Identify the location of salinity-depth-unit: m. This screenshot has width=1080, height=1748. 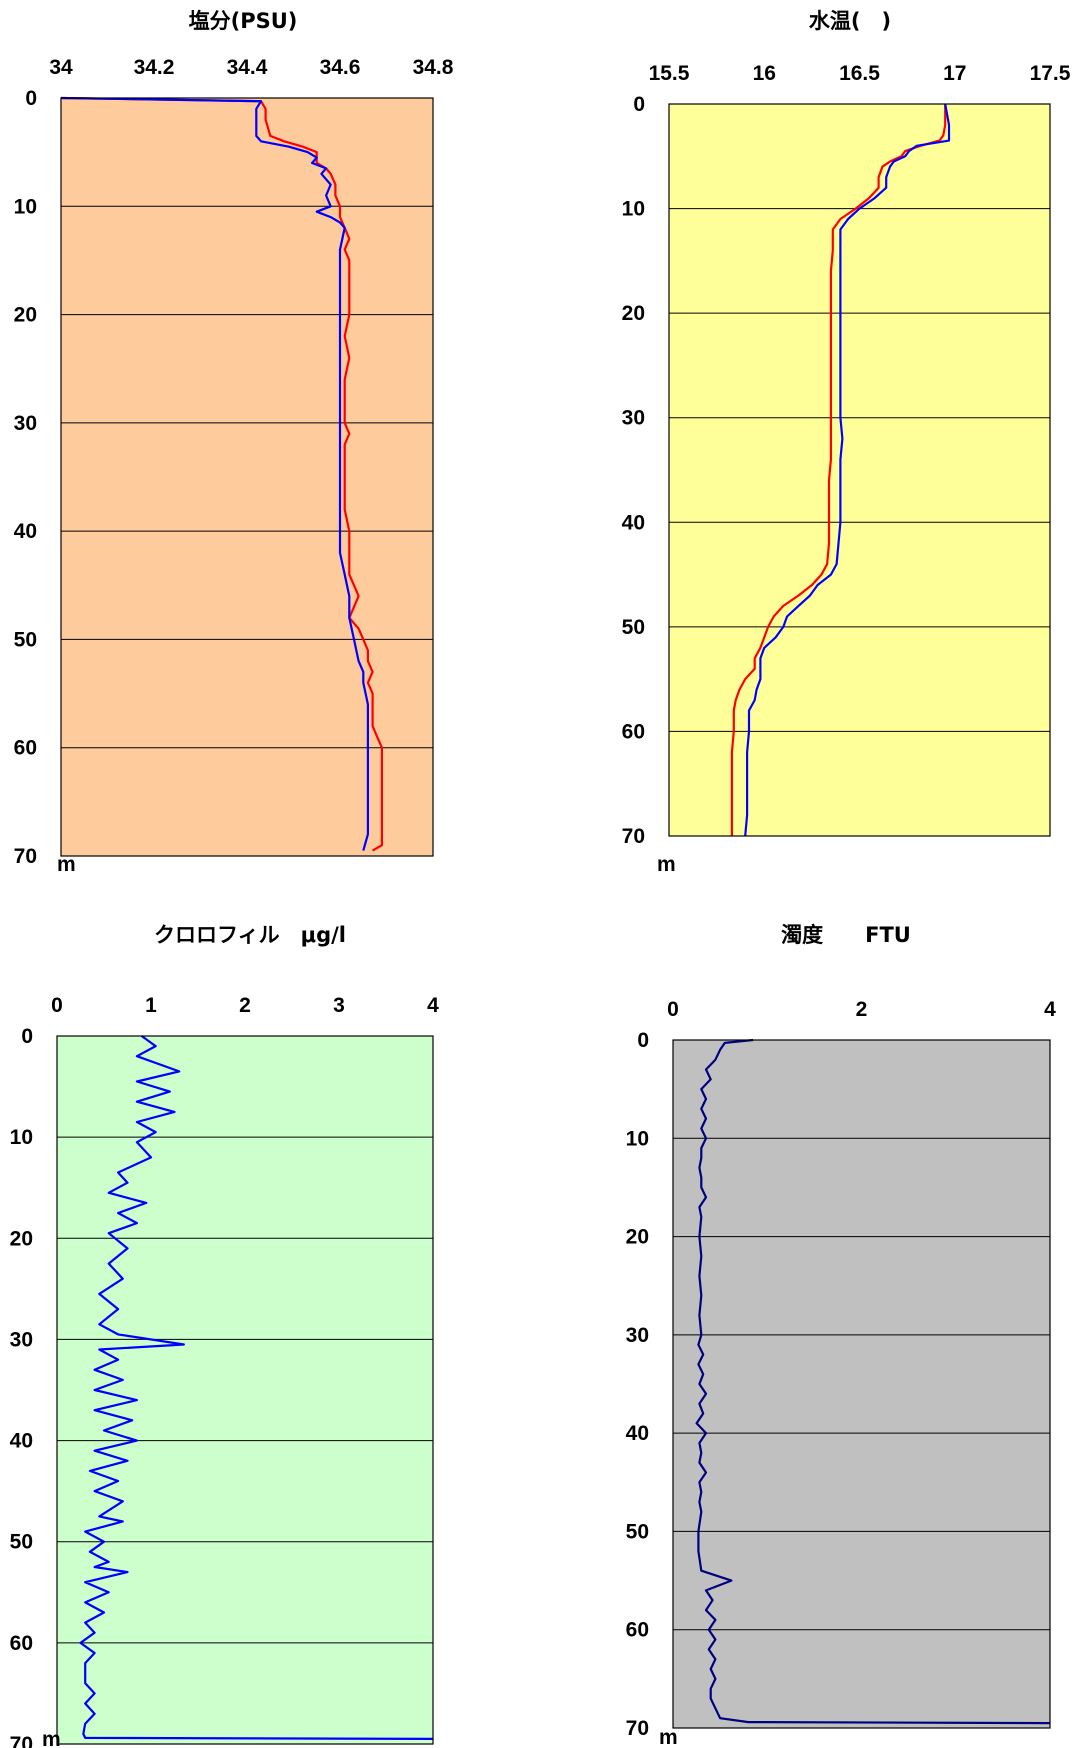
(66, 864).